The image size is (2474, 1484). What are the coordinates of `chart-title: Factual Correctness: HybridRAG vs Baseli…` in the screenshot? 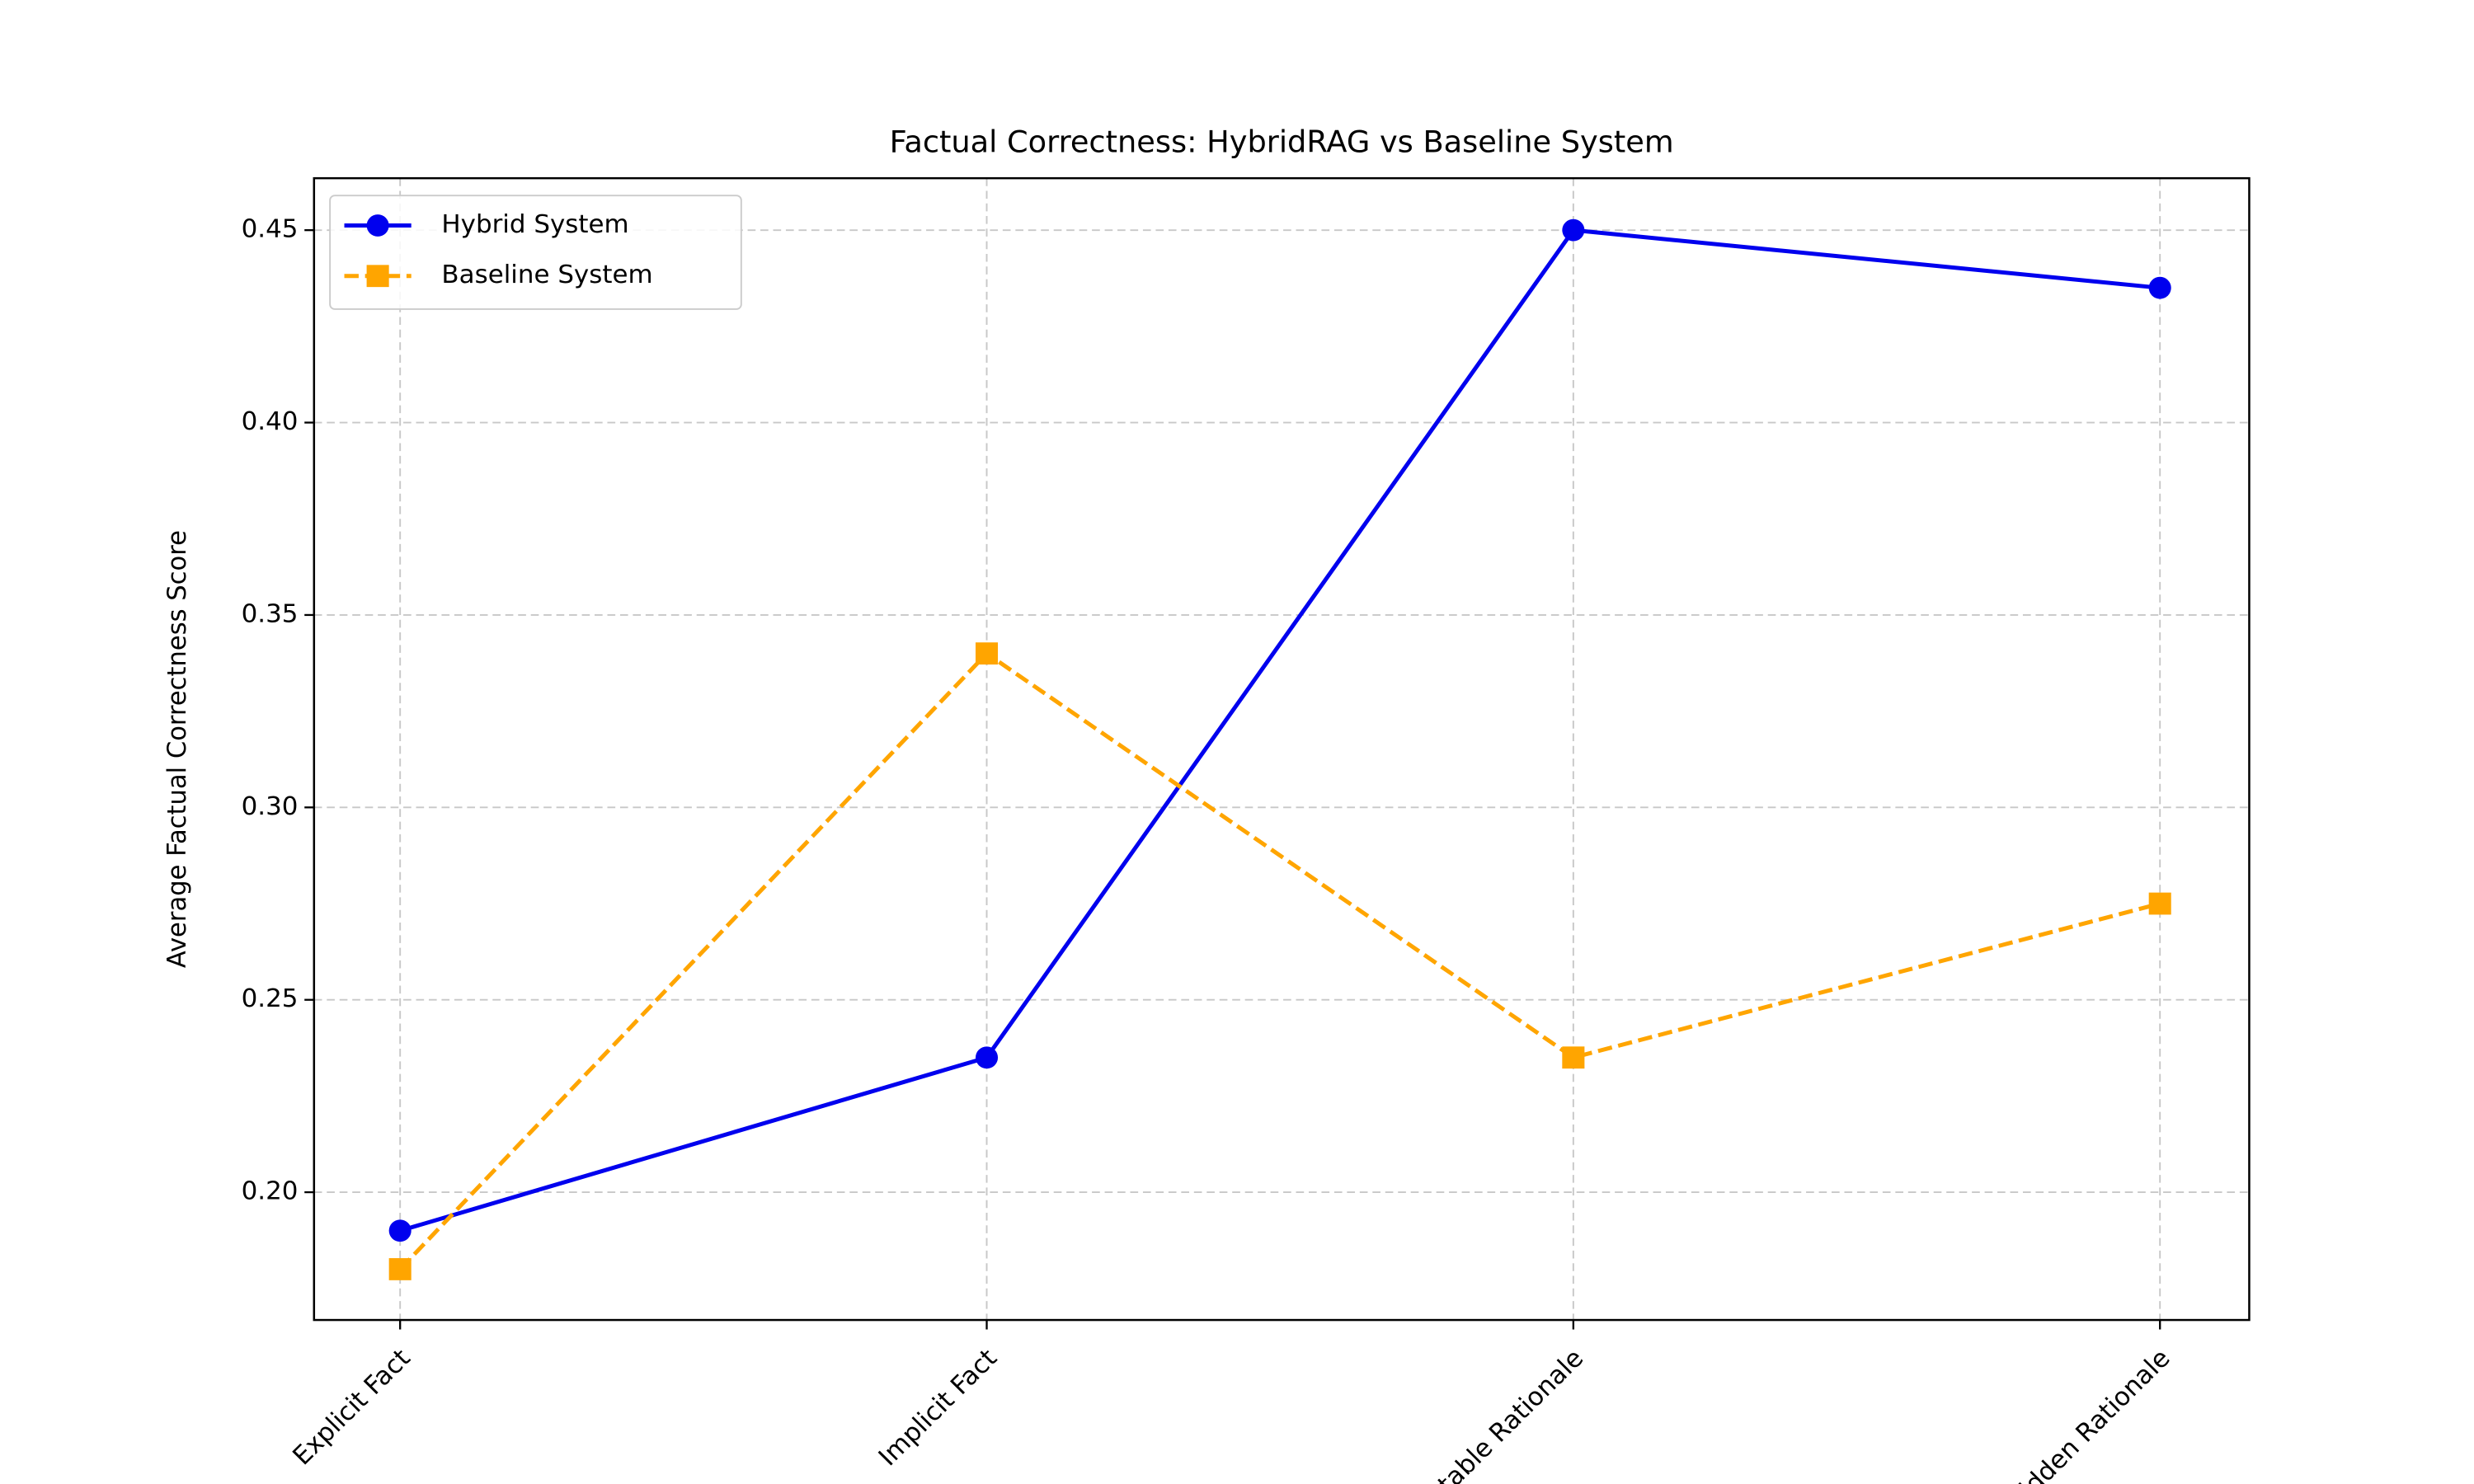 It's located at (1282, 142).